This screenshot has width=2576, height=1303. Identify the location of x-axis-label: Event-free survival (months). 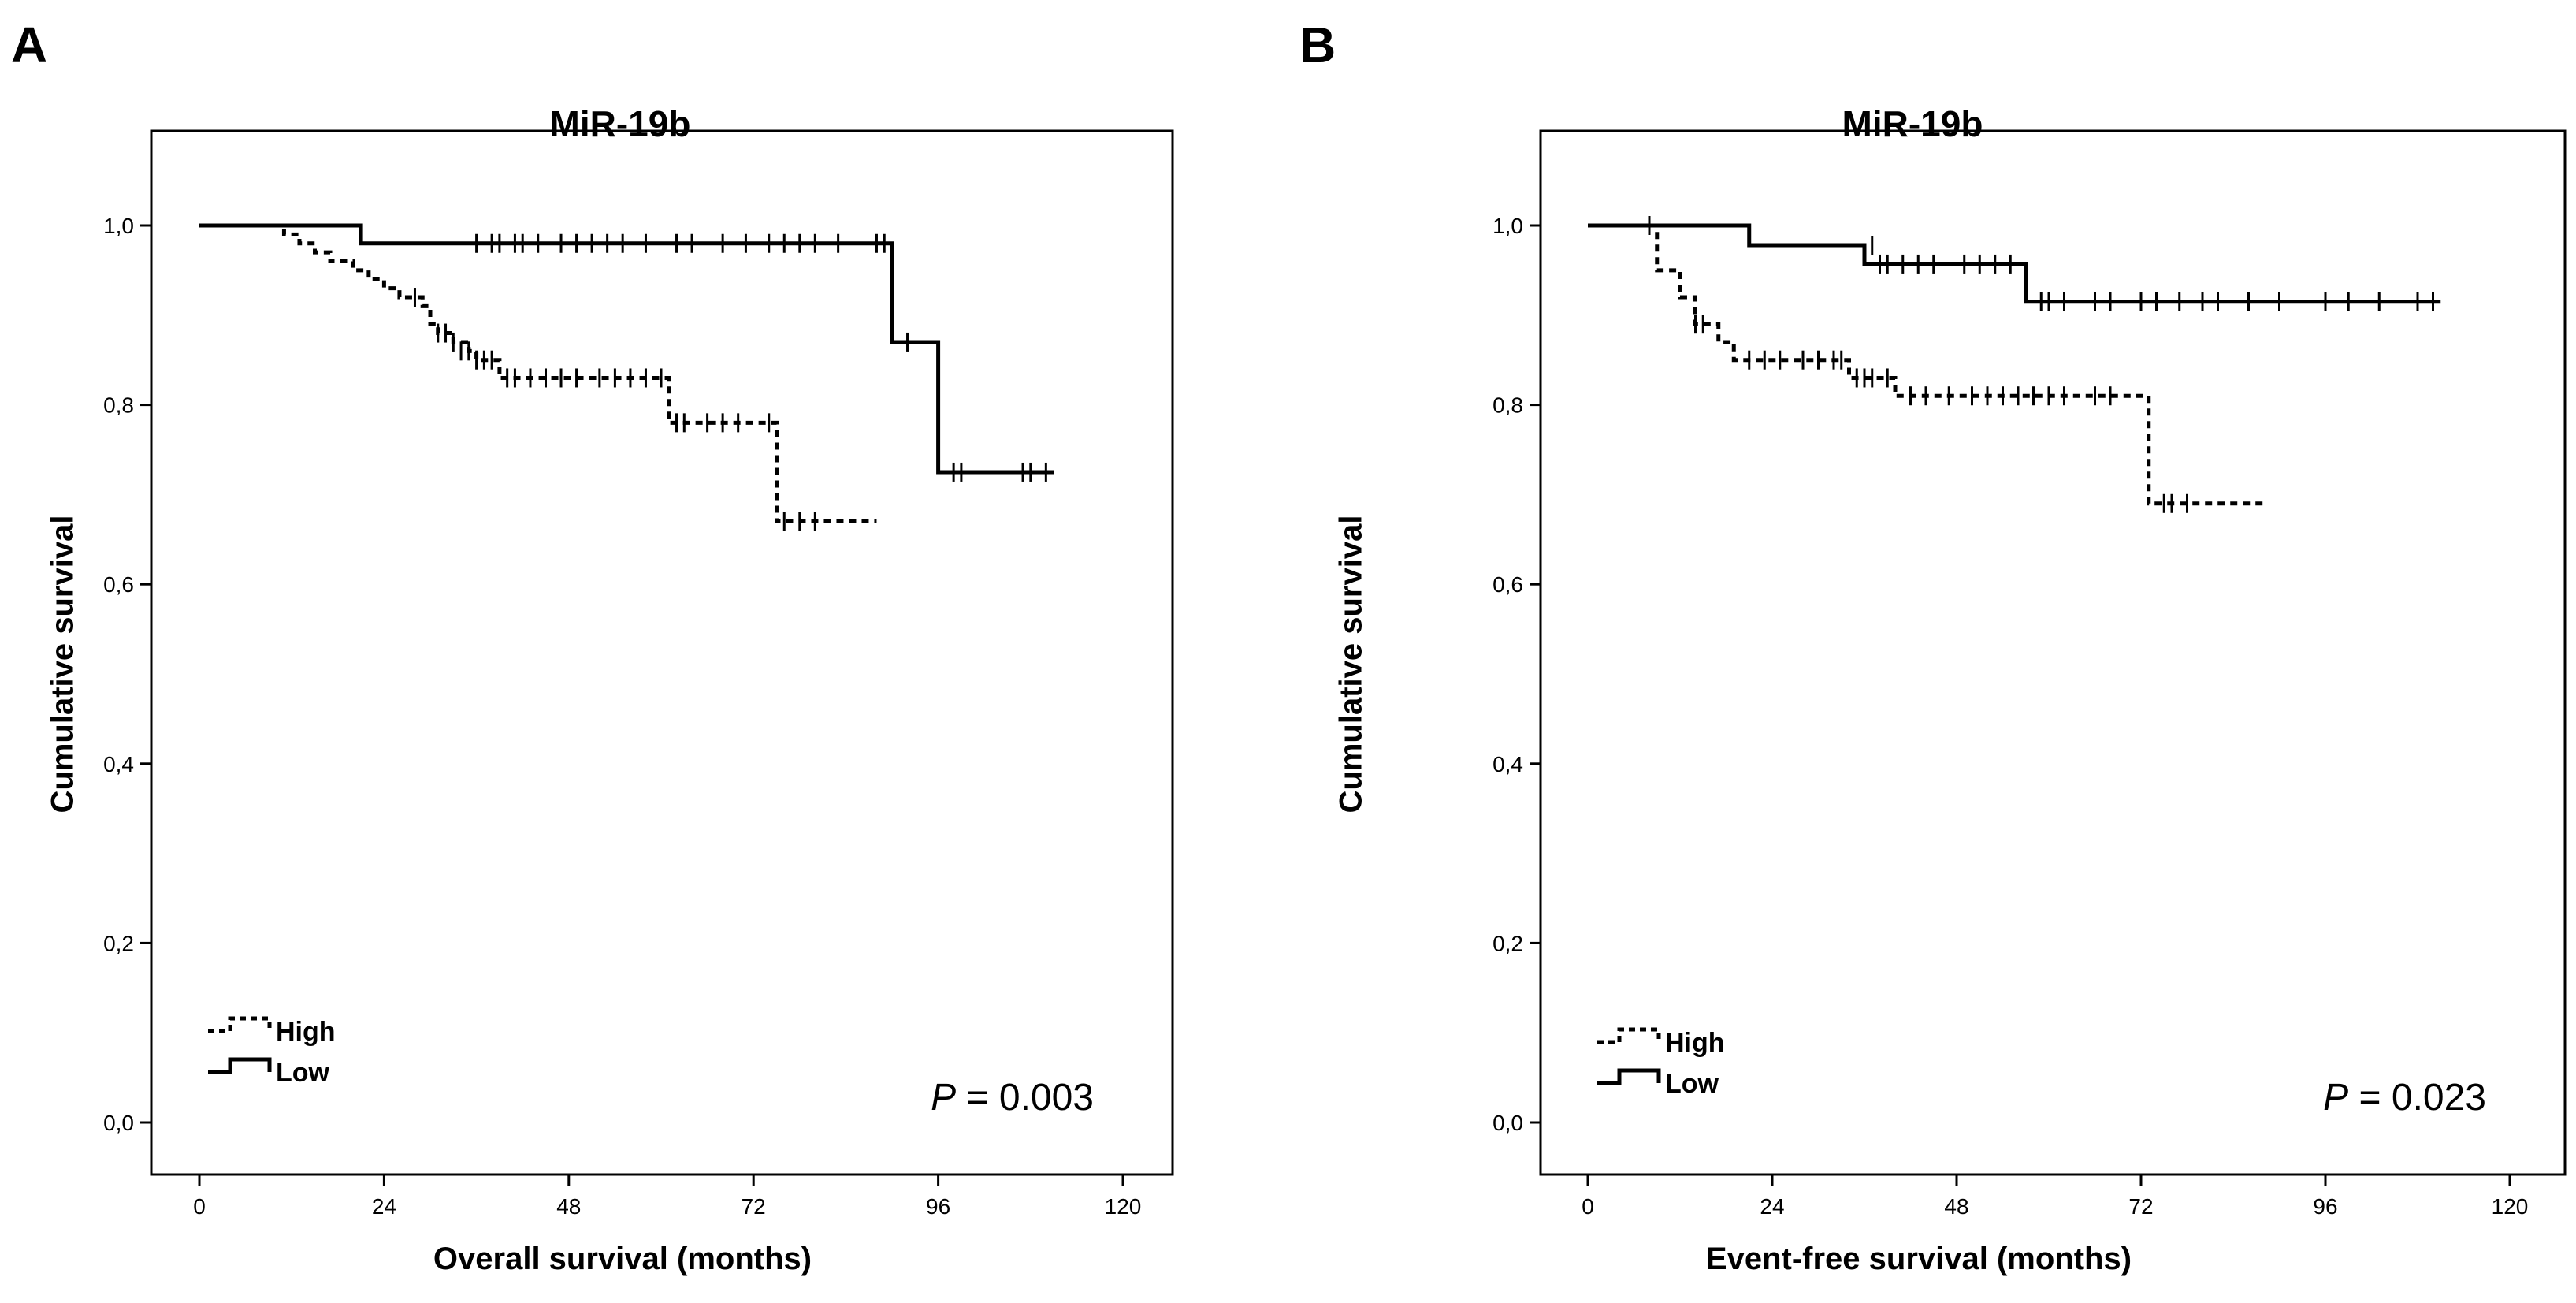
(1918, 1259).